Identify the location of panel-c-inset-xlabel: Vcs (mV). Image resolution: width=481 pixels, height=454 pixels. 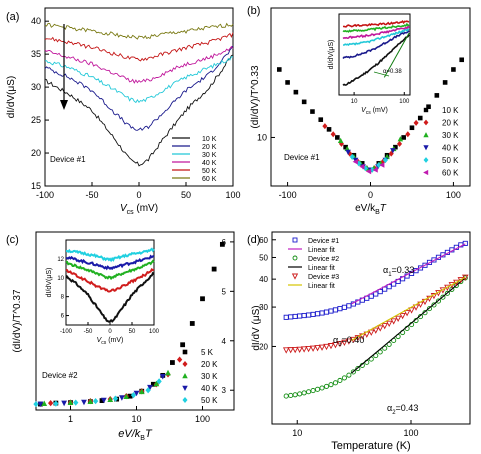
(110, 341).